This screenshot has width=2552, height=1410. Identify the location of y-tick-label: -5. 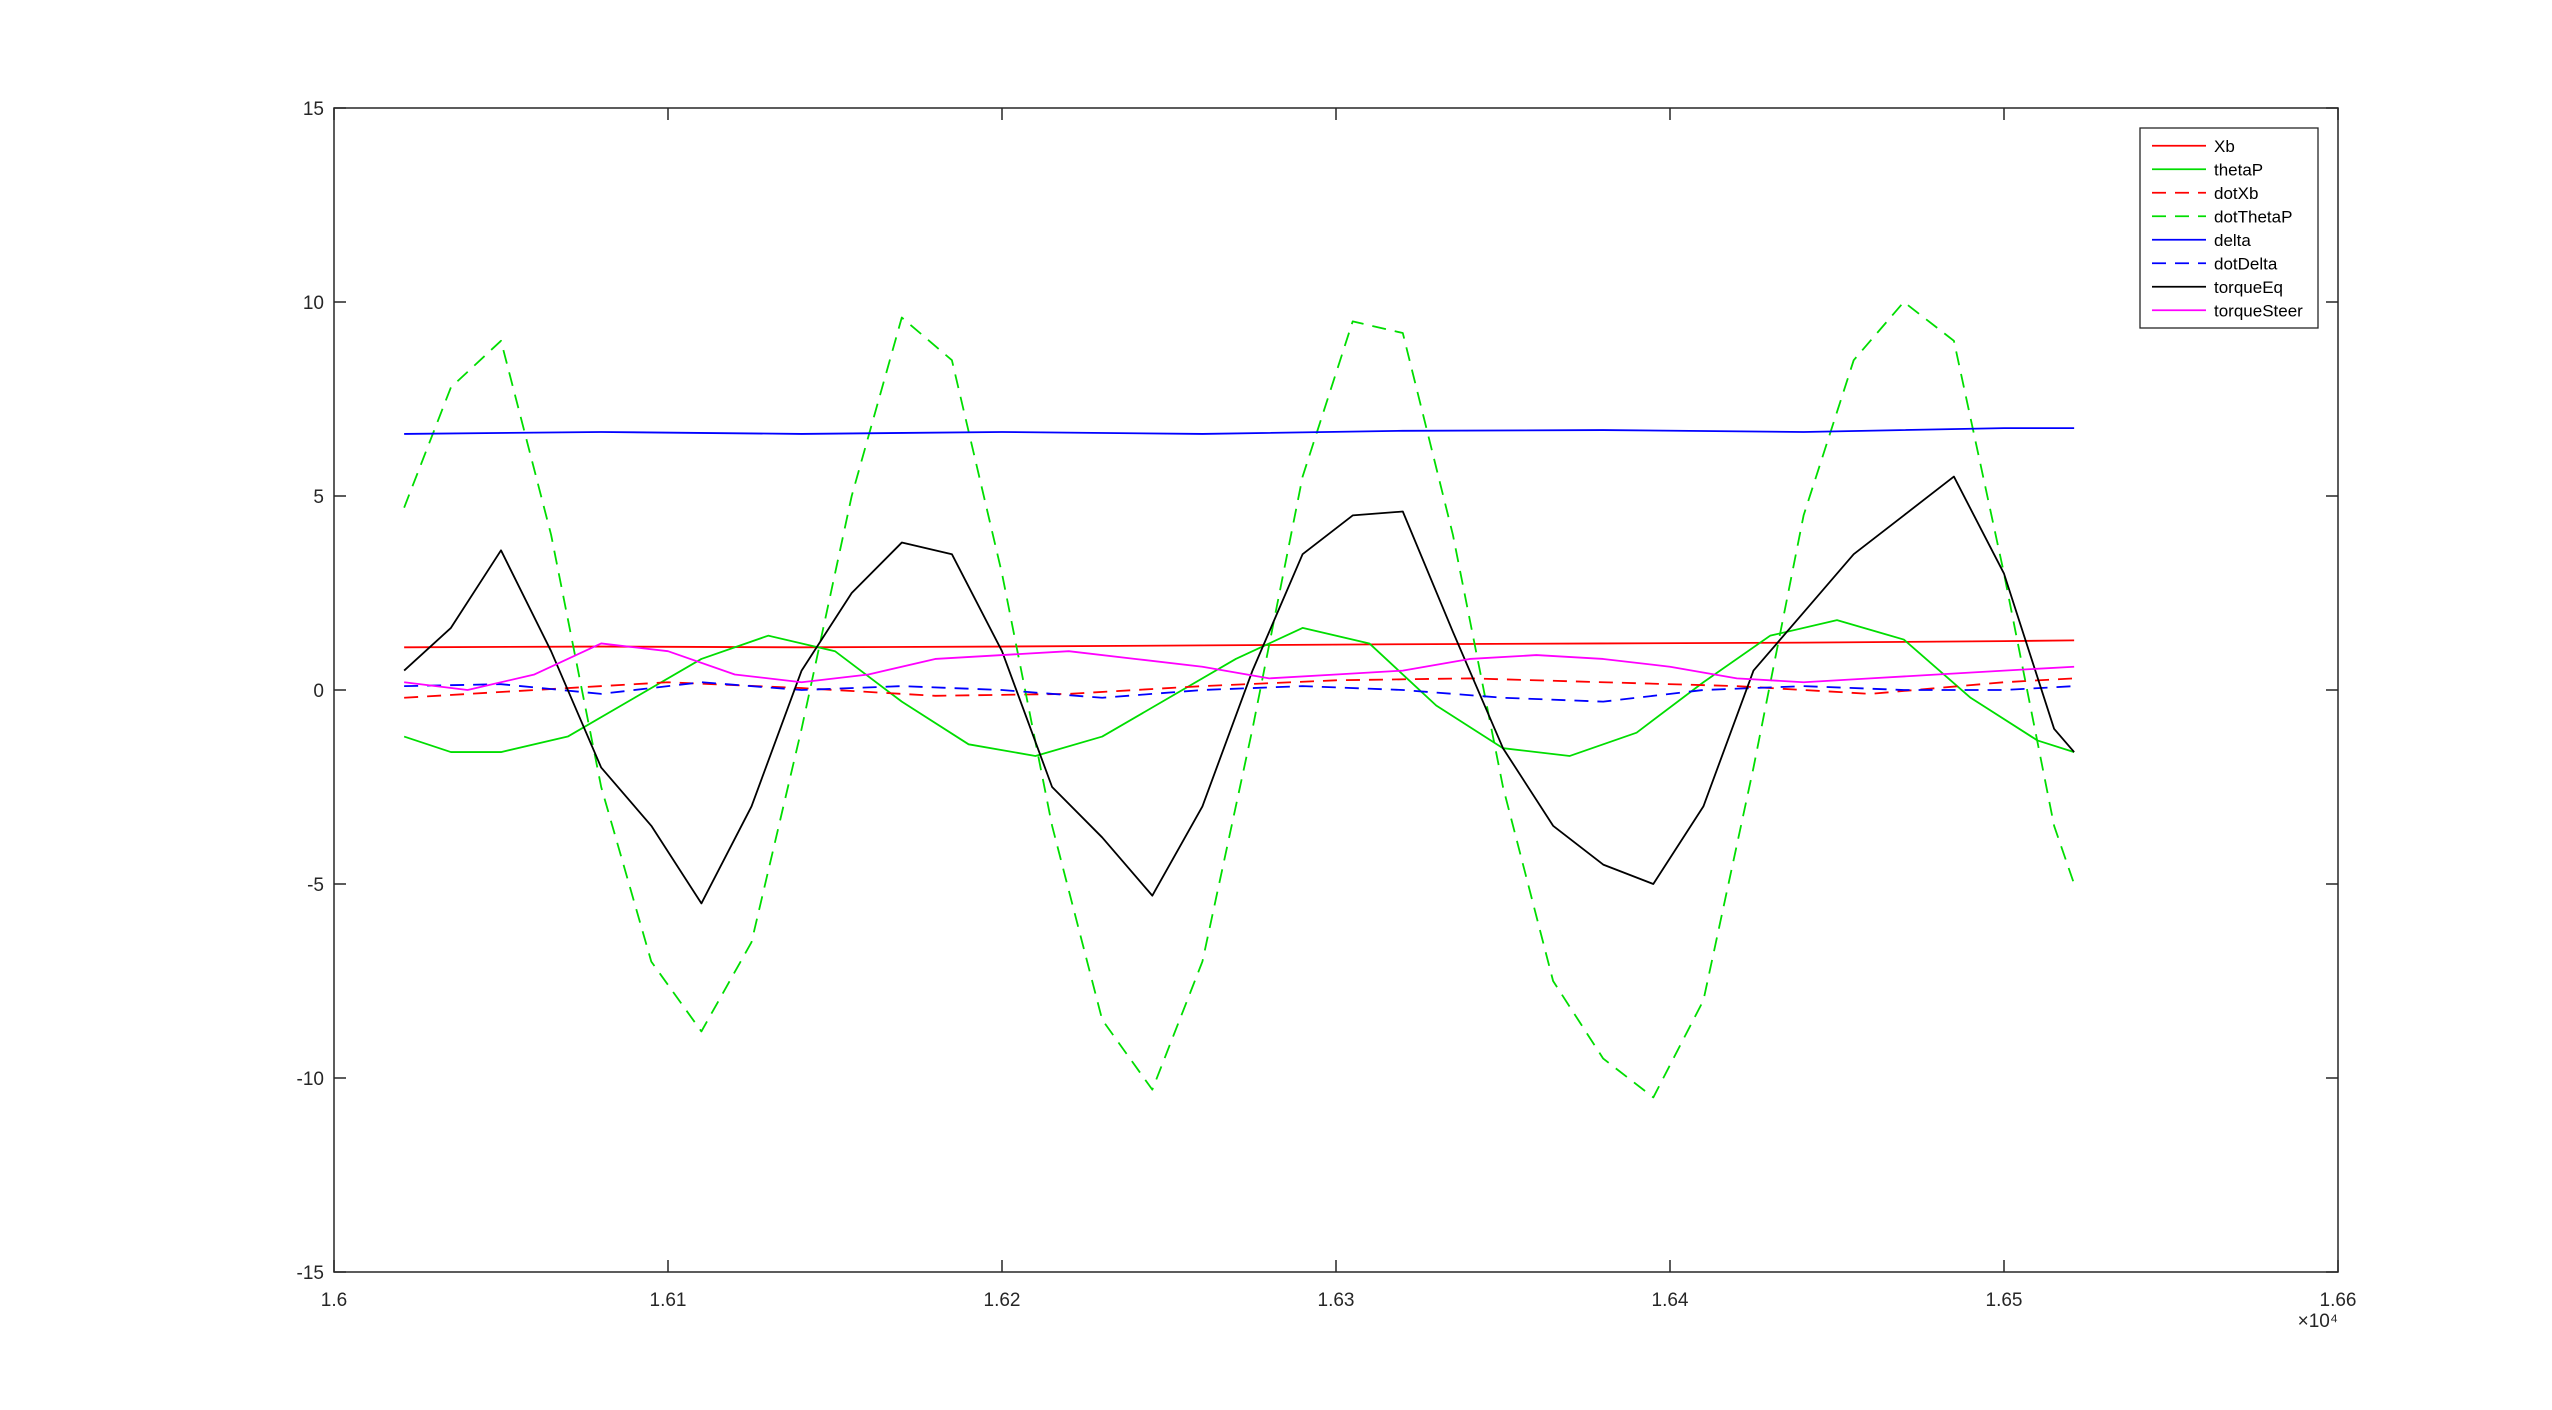
(315, 885).